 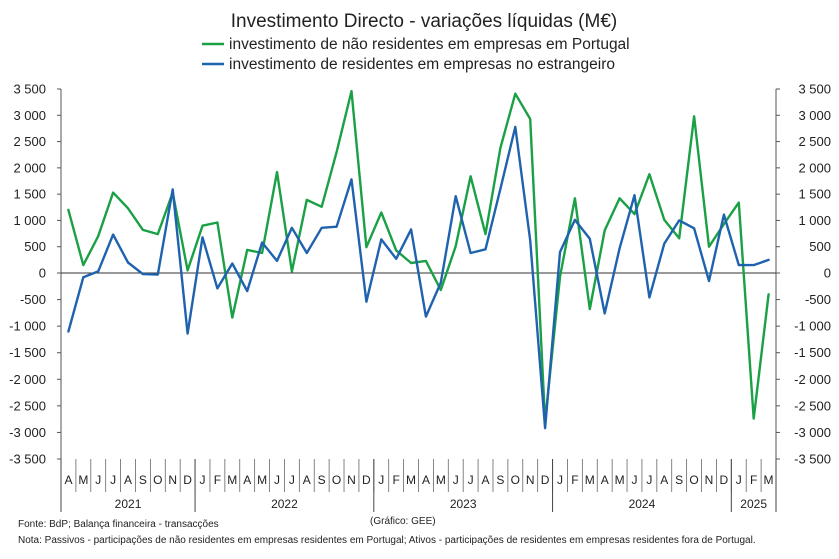 What do you see at coordinates (128, 504) in the screenshot?
I see `year-label: 2021` at bounding box center [128, 504].